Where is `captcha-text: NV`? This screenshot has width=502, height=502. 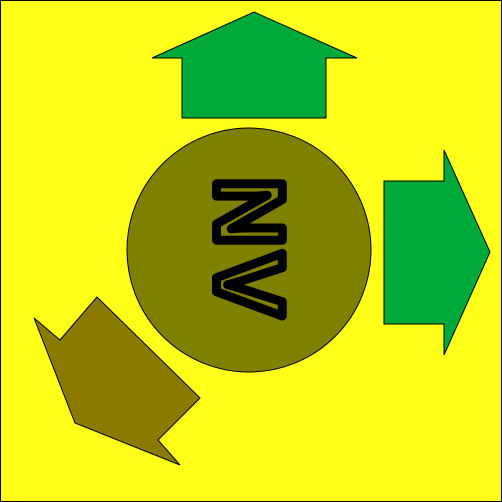 captcha-text: NV is located at coordinates (249, 249).